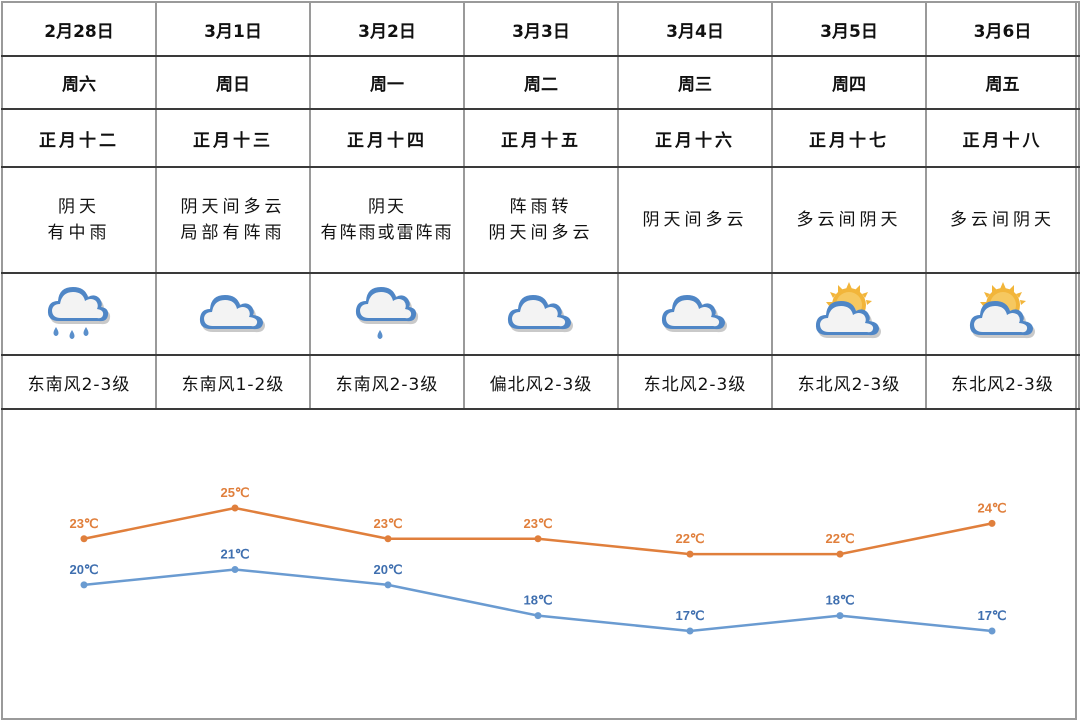  I want to click on condition-cell: 阴天间多云, so click(695, 220).